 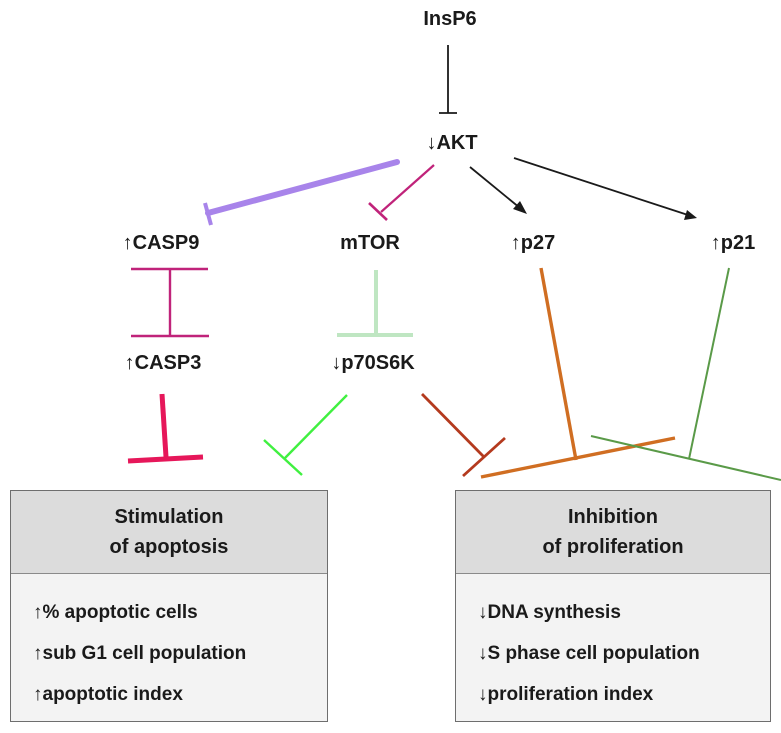 I want to click on proliferation-effect-item: ↓S phase cell population, so click(x=589, y=653).